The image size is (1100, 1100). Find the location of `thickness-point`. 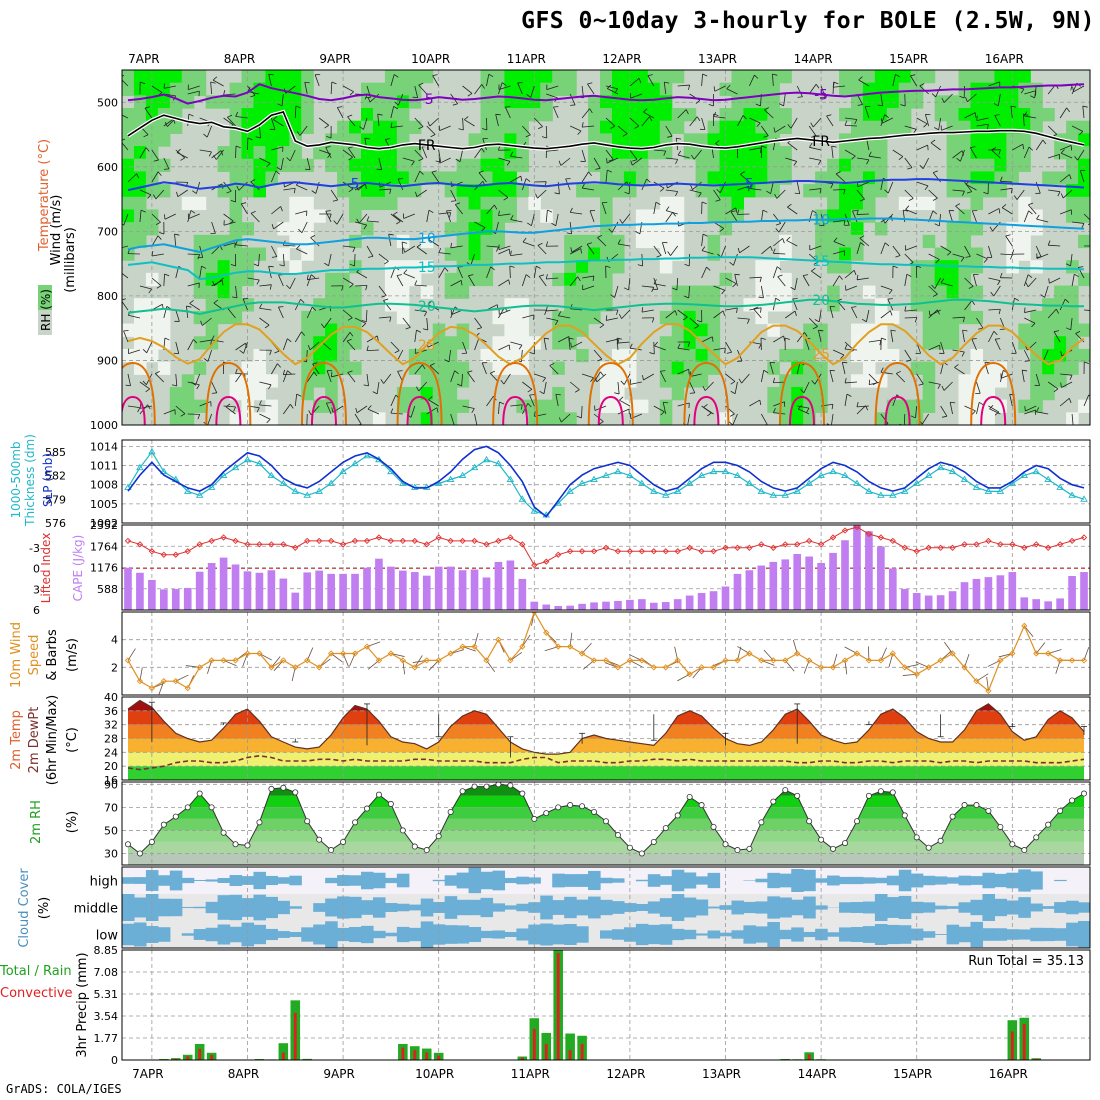

thickness-point is located at coordinates (928, 475).